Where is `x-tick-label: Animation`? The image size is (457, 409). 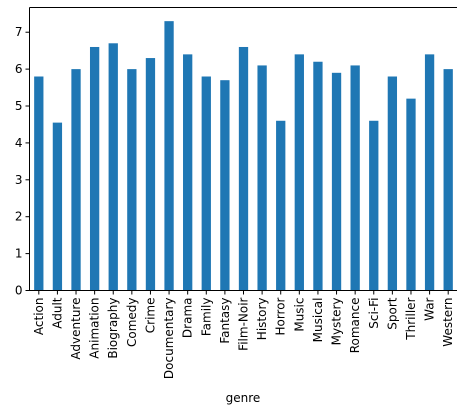
x-tick-label: Animation is located at coordinates (95, 328).